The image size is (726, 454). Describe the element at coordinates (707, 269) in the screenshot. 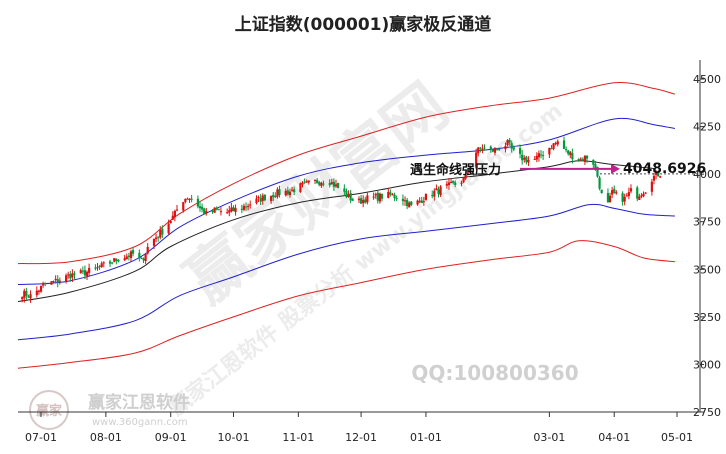

I see `y-tick-label: 3500` at that location.